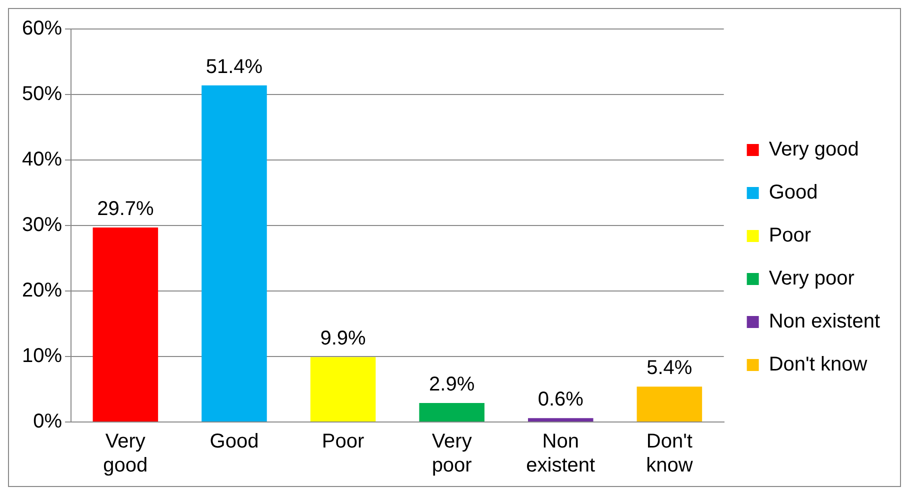  What do you see at coordinates (343, 441) in the screenshot?
I see `x-tick-label: Poor` at bounding box center [343, 441].